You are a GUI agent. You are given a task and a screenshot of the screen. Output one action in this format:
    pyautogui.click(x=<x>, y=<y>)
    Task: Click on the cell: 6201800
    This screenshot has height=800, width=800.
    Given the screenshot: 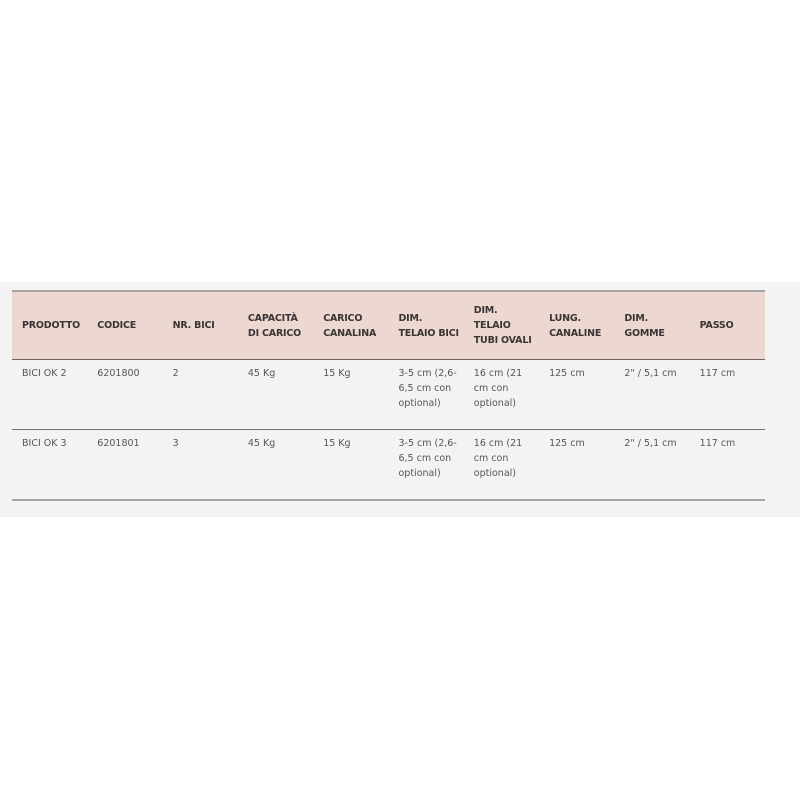 What is the action you would take?
    pyautogui.click(x=118, y=373)
    